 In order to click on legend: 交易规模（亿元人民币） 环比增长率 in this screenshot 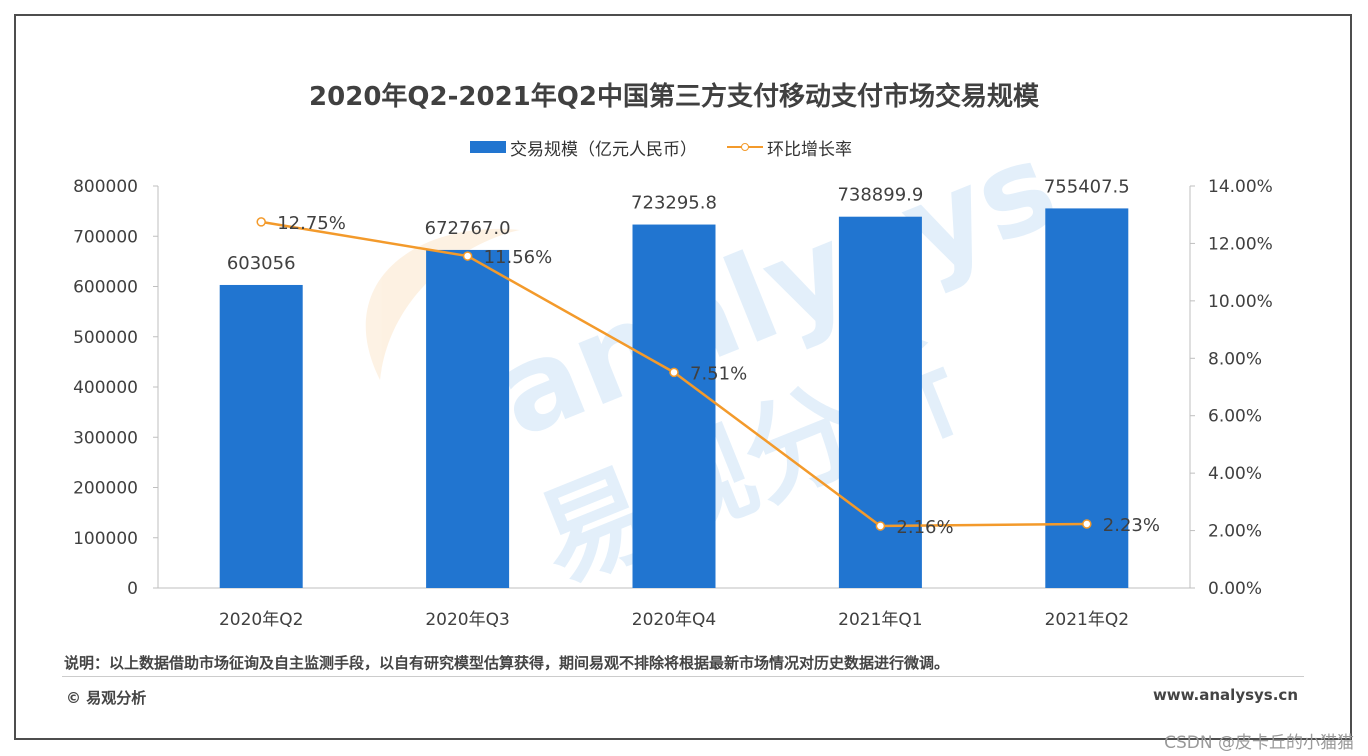, I will do `click(661, 148)`.